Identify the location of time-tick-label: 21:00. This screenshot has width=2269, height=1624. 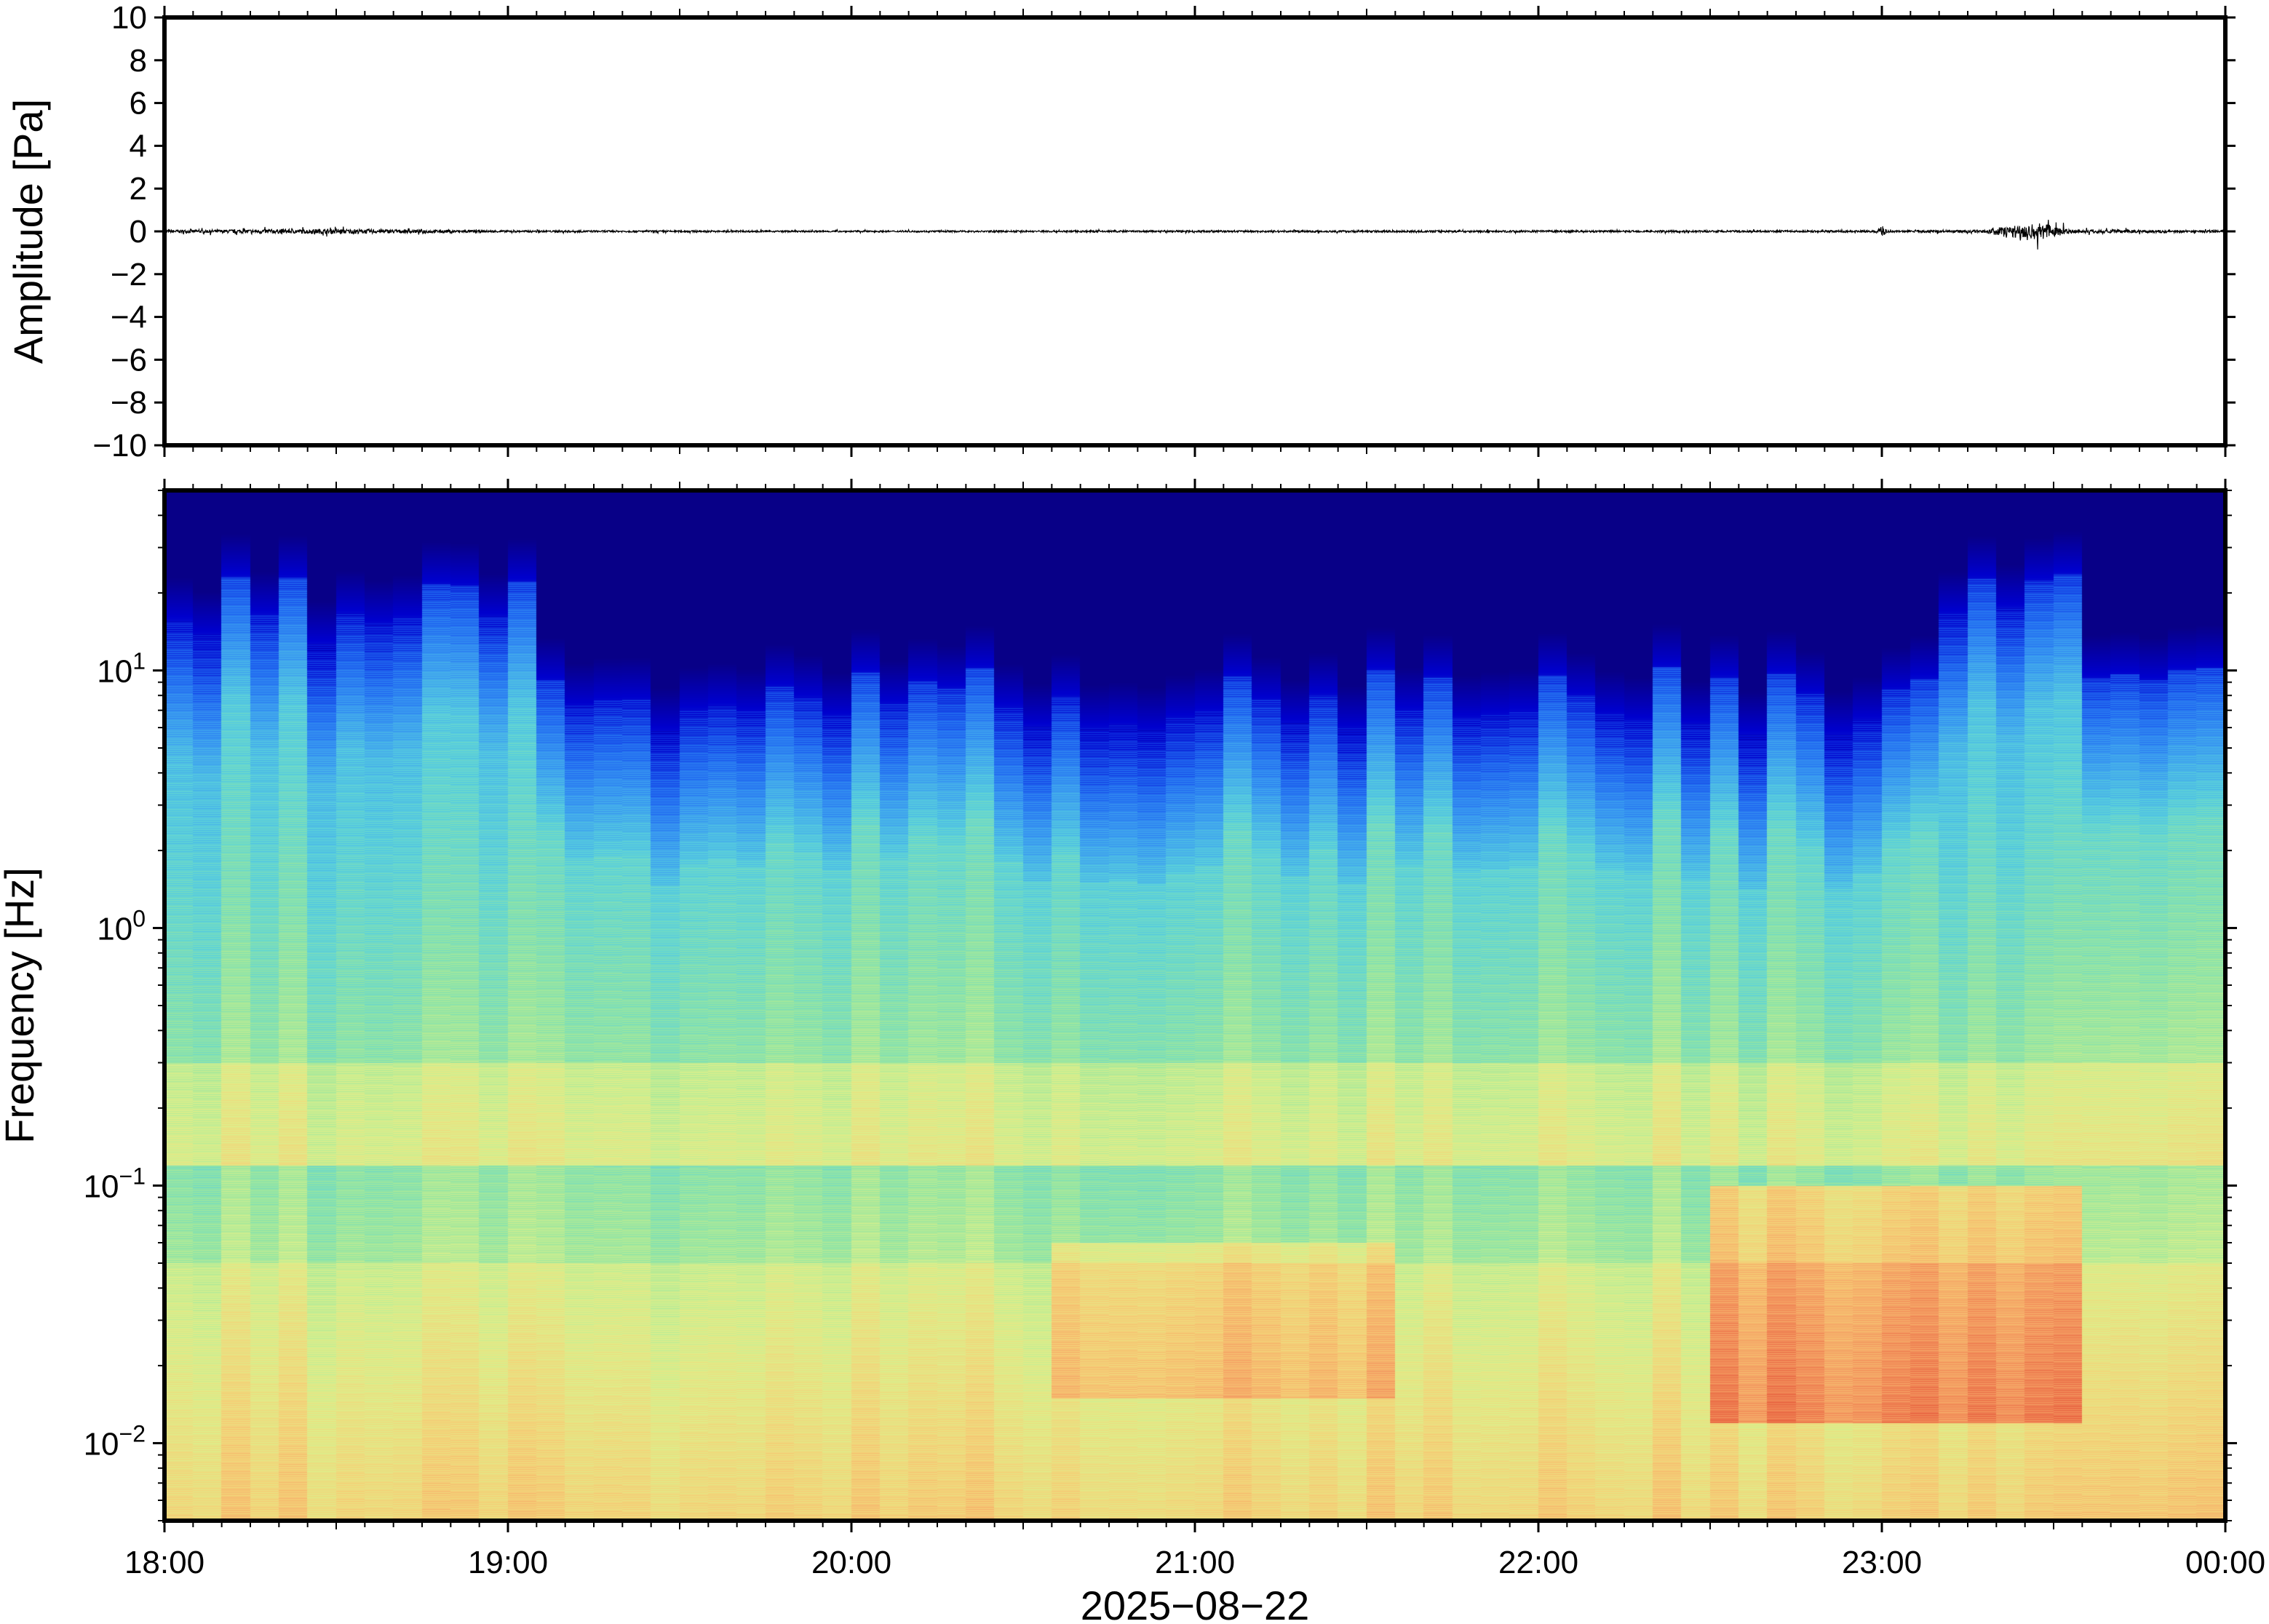
(1195, 1562).